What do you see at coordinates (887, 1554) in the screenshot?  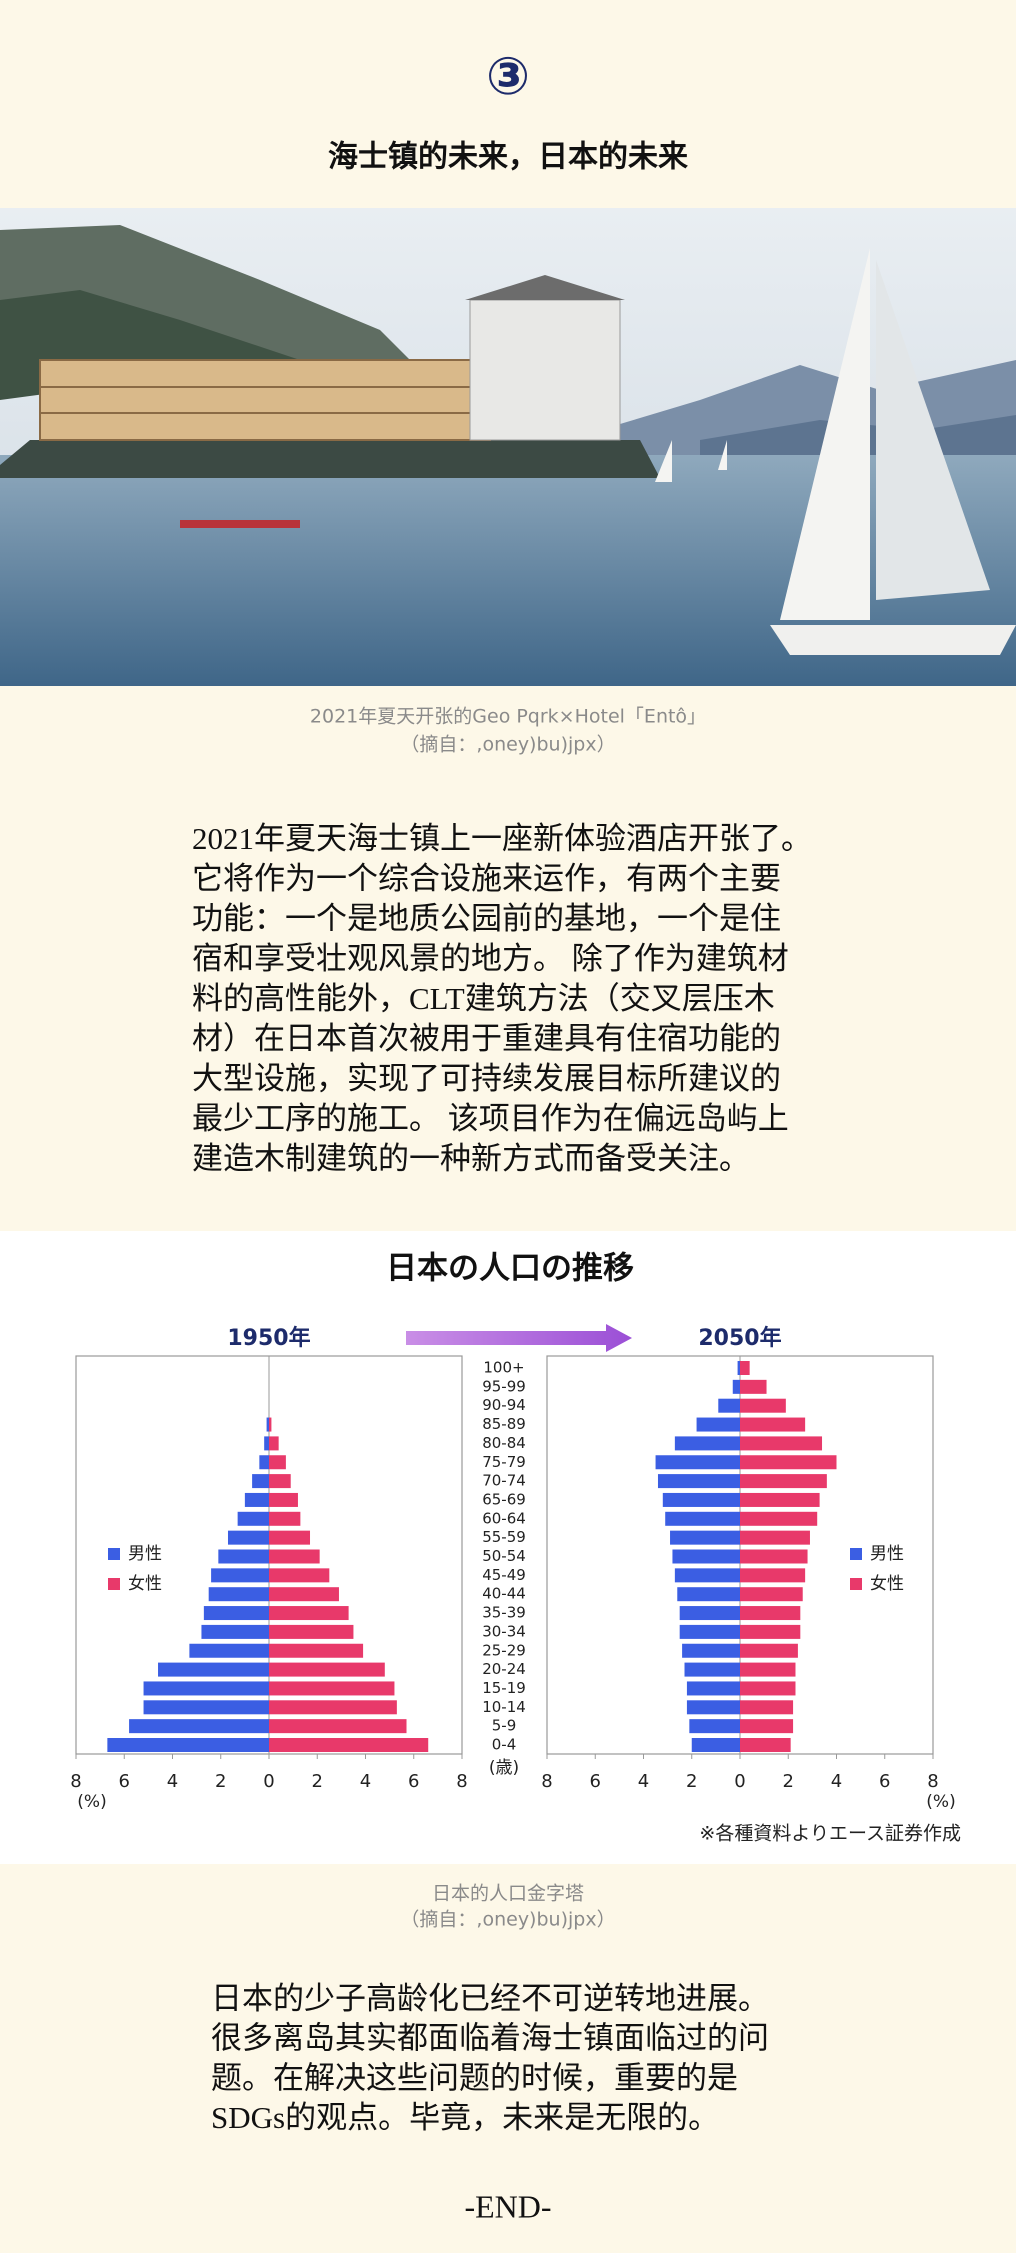 I see `legend-label: 男性` at bounding box center [887, 1554].